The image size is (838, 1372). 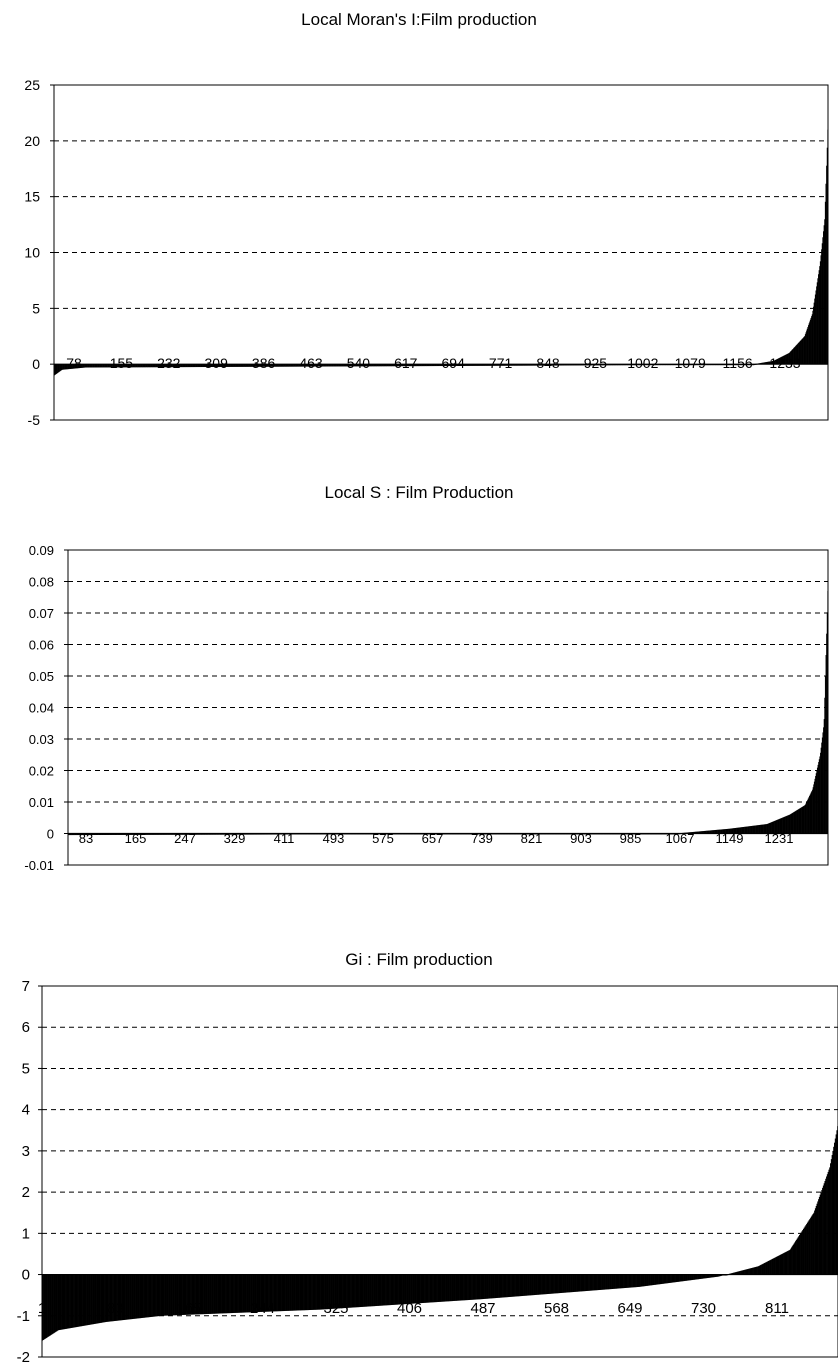 I want to click on y-tick-label: 20, so click(x=32, y=141).